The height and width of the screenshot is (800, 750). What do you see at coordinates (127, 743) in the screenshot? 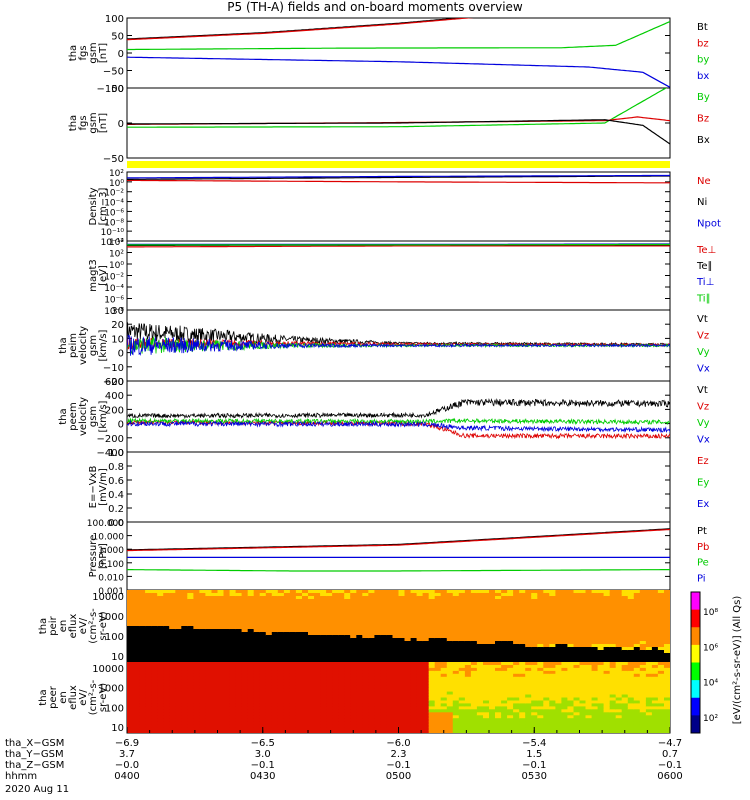
I see `x-row-value: −6.9` at bounding box center [127, 743].